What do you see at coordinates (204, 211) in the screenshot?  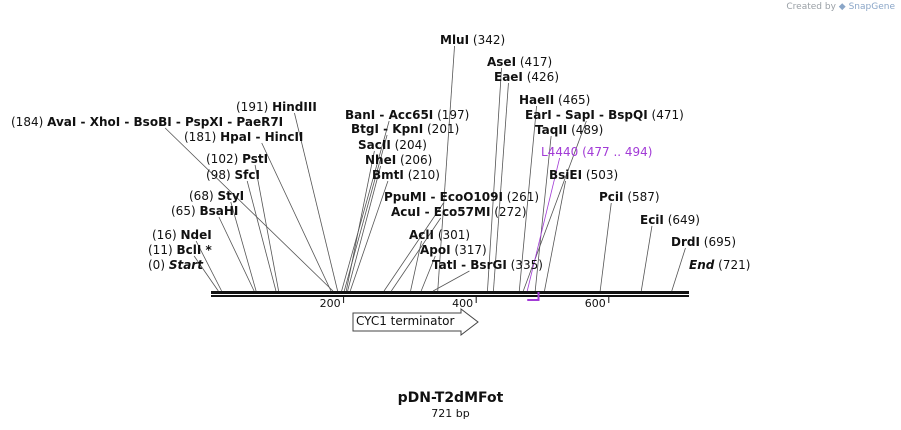 I see `site-label-bsahi: (65) BsaHI` at bounding box center [204, 211].